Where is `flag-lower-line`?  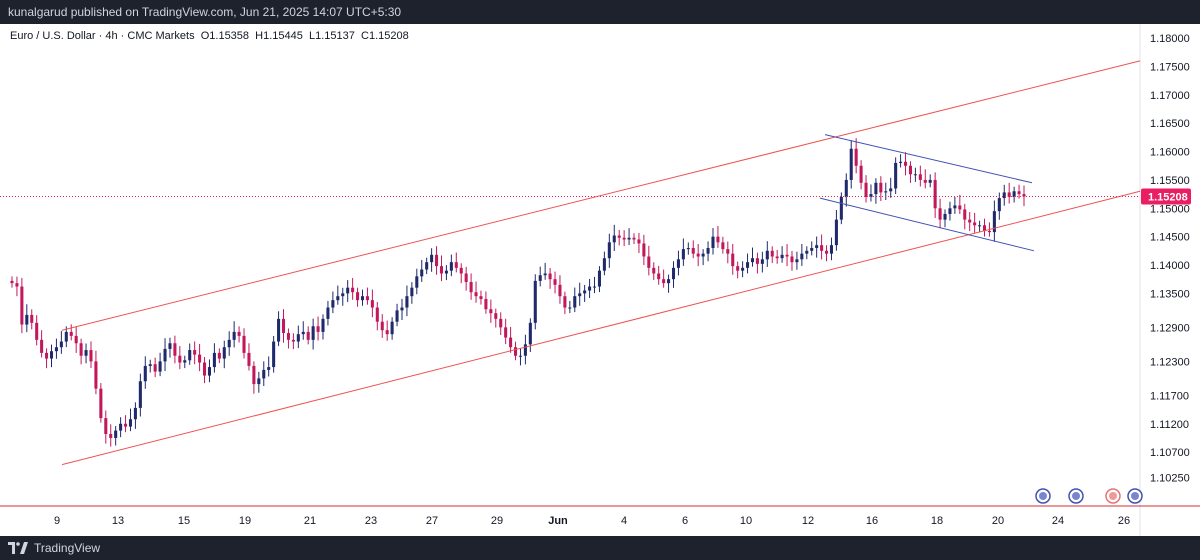
flag-lower-line is located at coordinates (927, 224).